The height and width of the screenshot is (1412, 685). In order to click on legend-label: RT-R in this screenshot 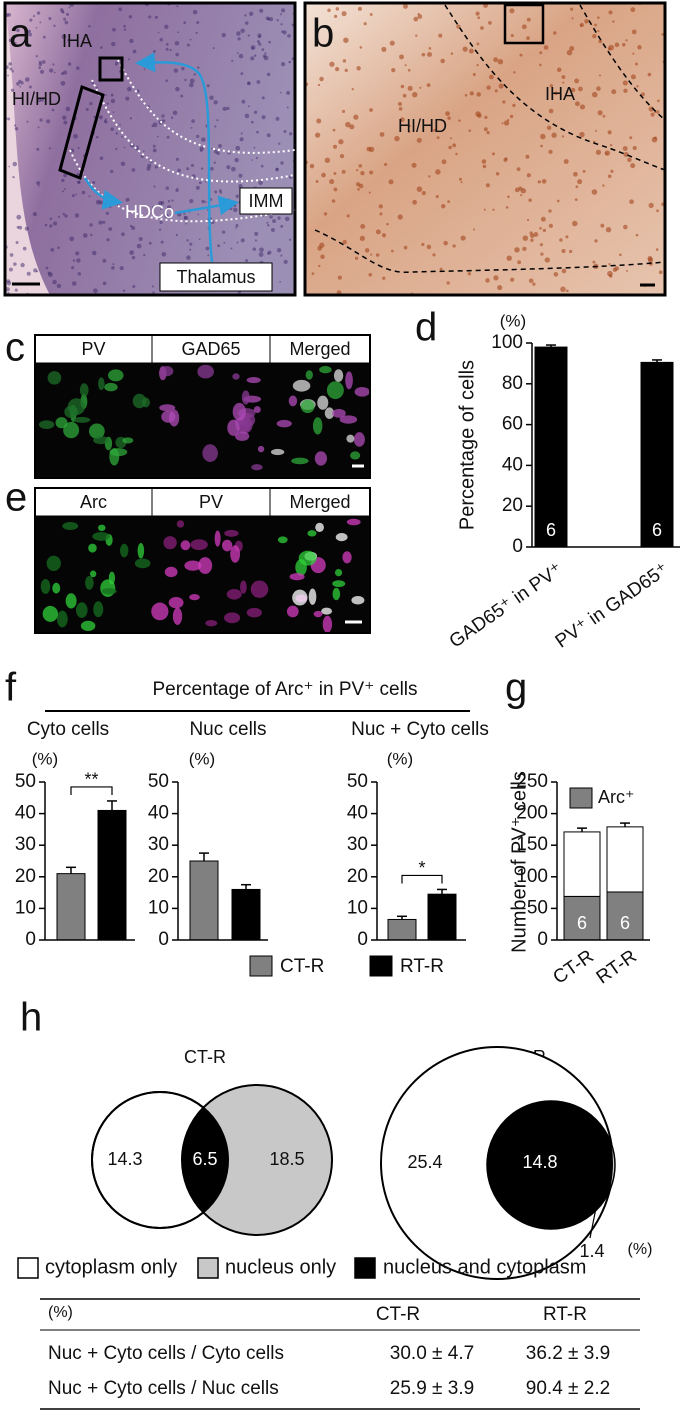, I will do `click(422, 966)`.